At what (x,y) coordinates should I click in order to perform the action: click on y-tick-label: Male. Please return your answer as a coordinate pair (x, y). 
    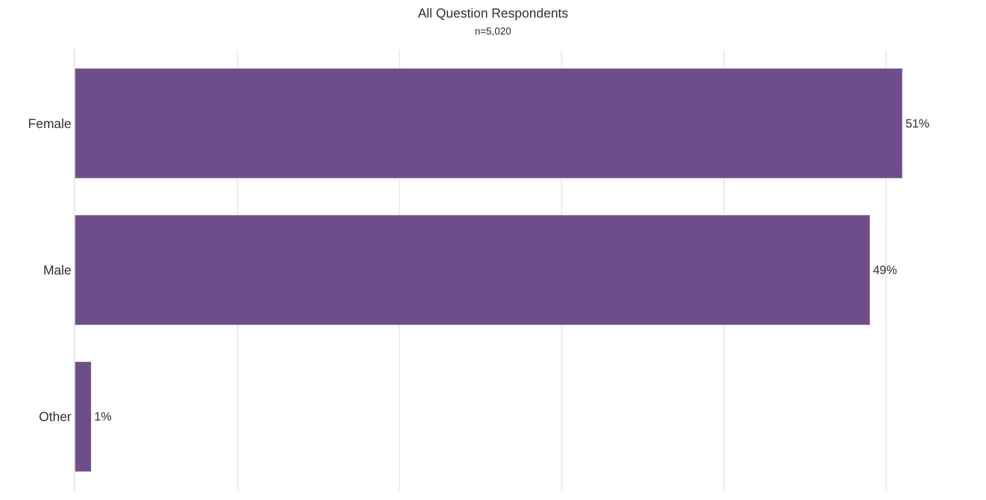
    Looking at the image, I should click on (57, 270).